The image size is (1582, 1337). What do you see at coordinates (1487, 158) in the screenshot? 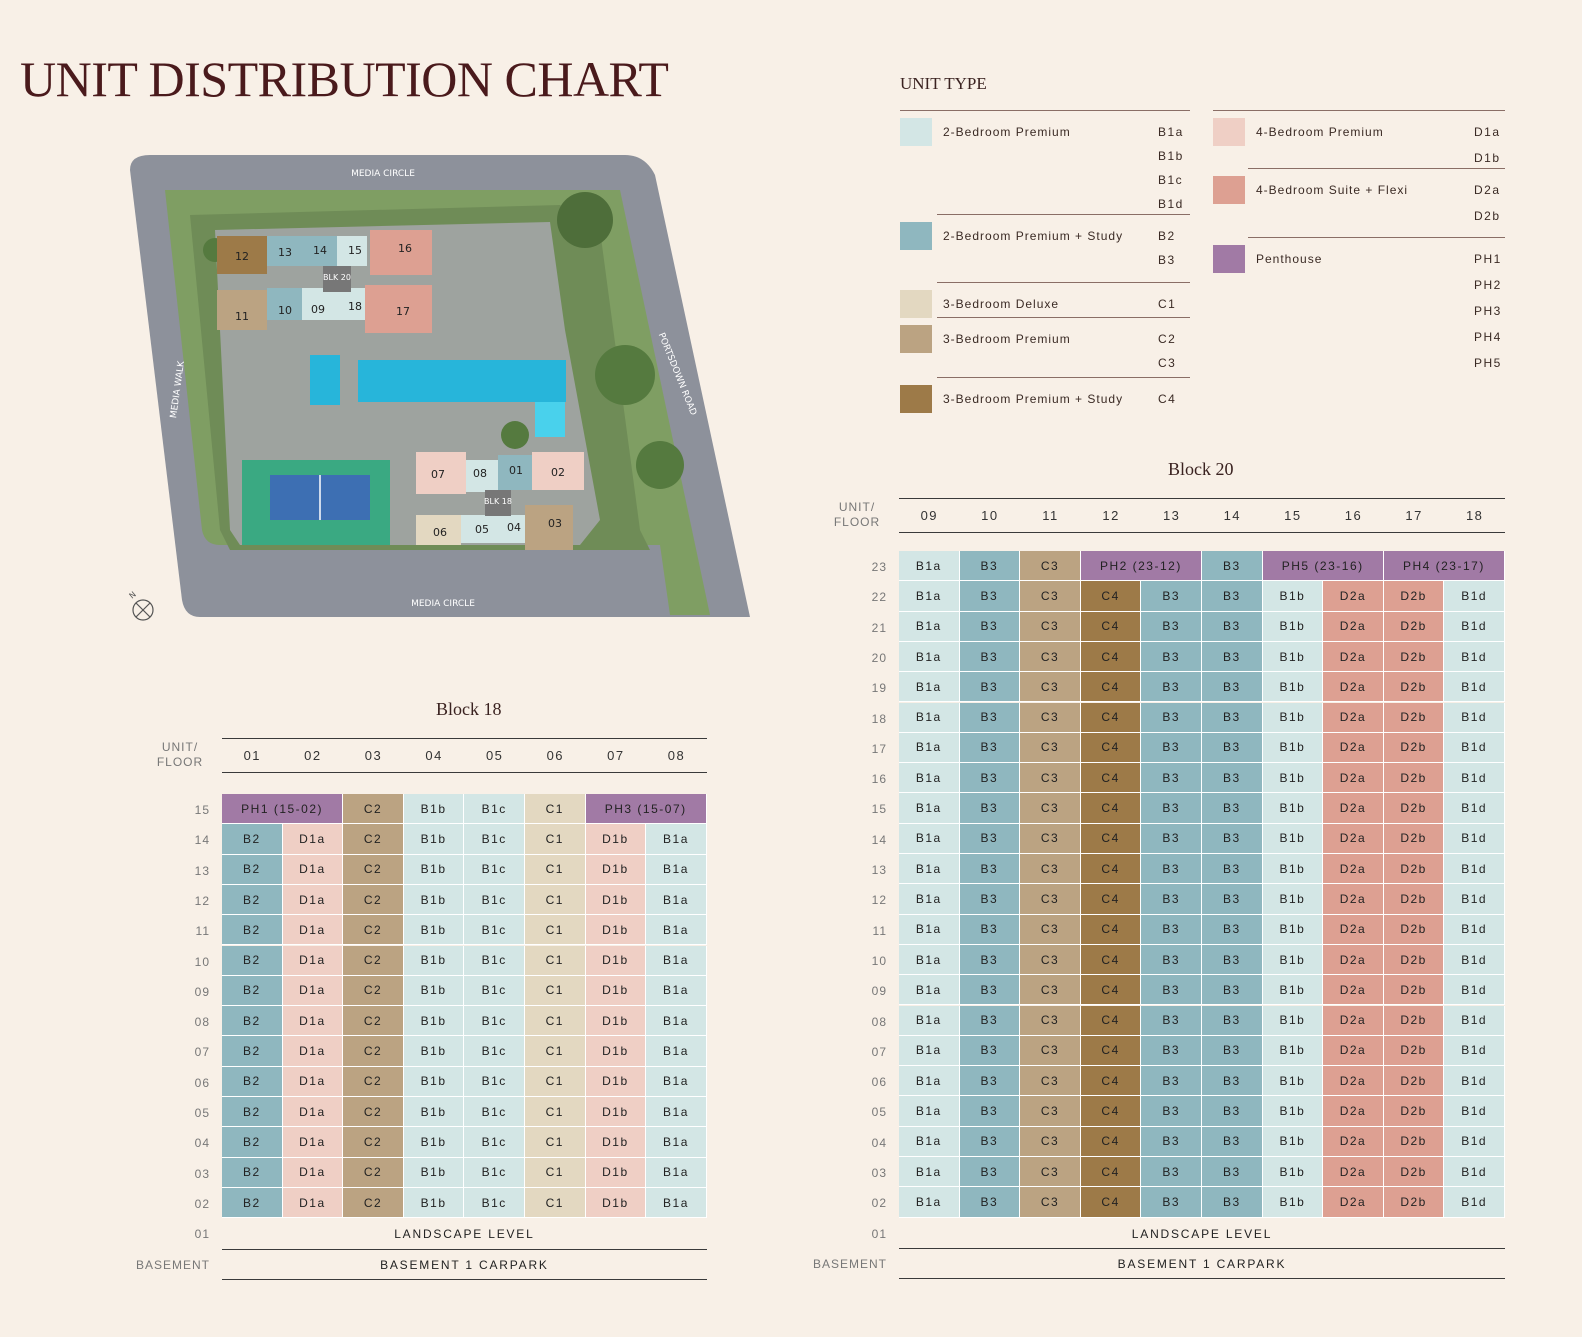
I see `legend-code: D1b` at bounding box center [1487, 158].